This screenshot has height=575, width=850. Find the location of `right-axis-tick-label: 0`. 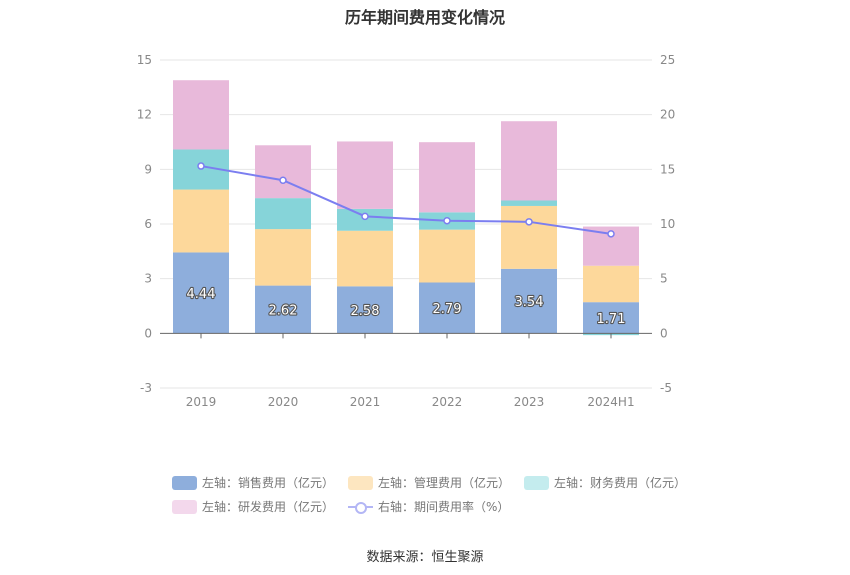

right-axis-tick-label: 0 is located at coordinates (664, 333).